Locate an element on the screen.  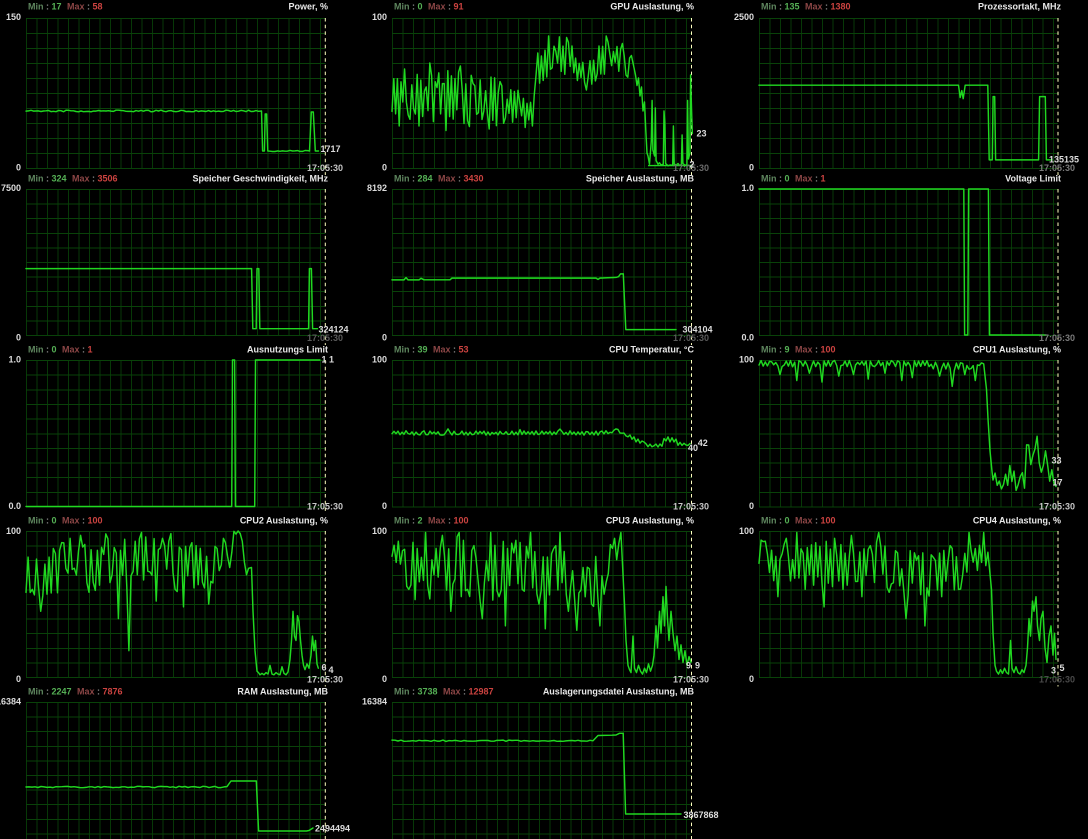
svg-text: Power, % is located at coordinates (308, 6).